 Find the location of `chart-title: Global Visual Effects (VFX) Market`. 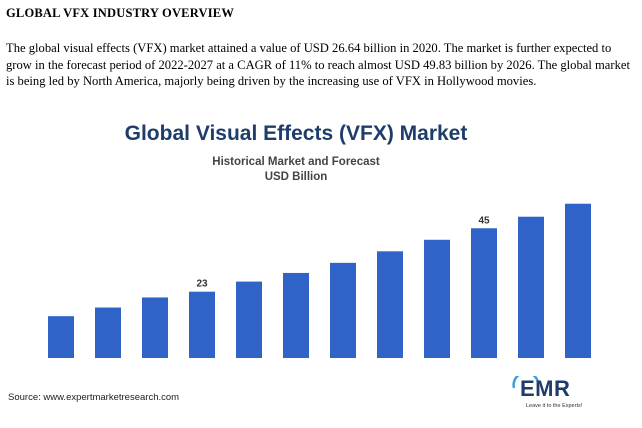

chart-title: Global Visual Effects (VFX) Market is located at coordinates (296, 133).